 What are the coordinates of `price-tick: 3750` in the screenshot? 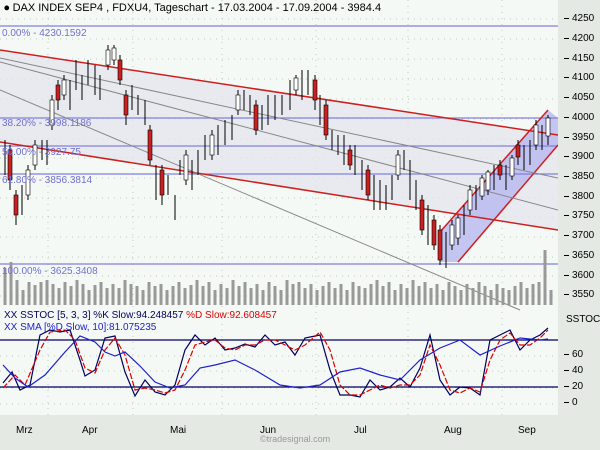 It's located at (579, 215).